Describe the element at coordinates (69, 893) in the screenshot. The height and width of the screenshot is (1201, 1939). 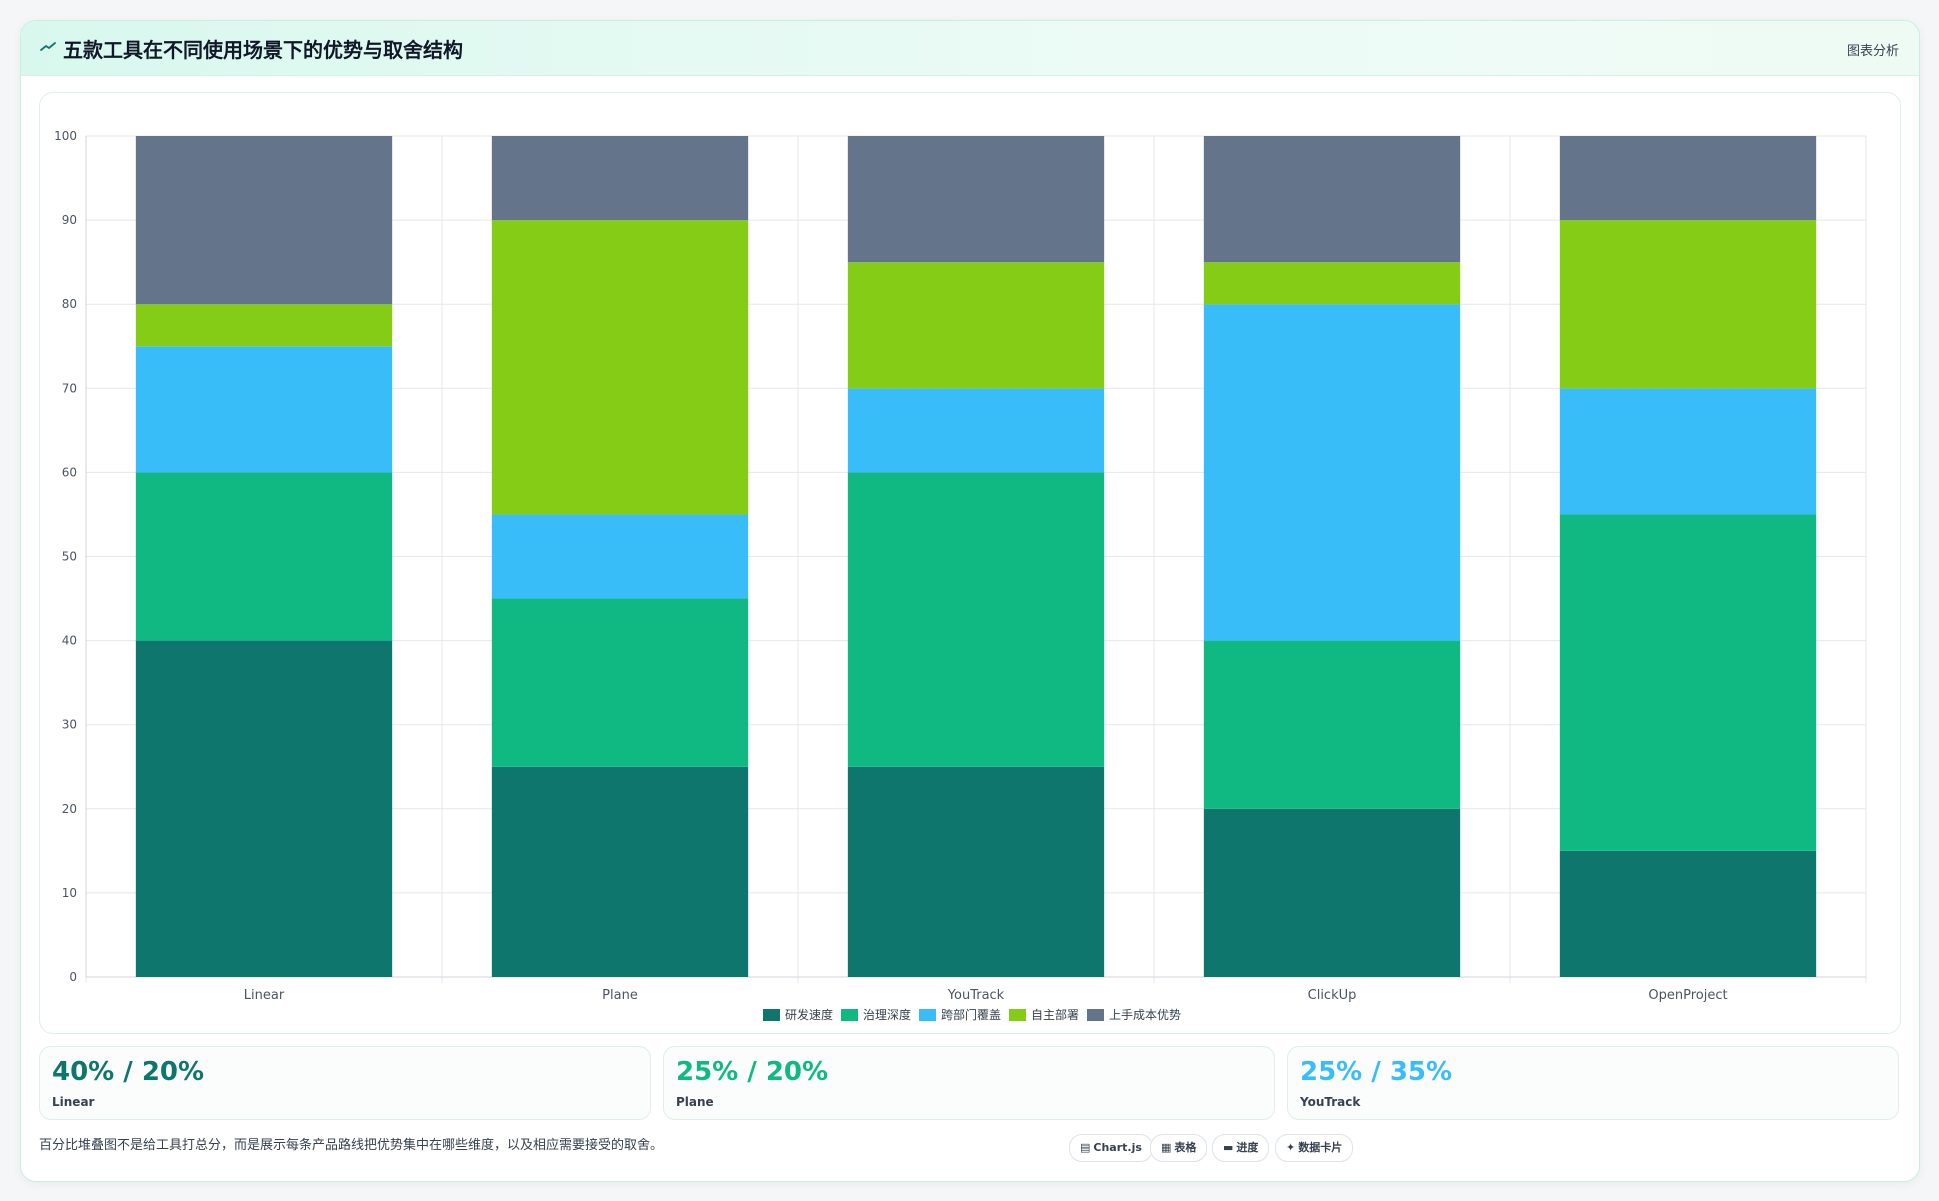
I see `y-tick-label: 10` at that location.